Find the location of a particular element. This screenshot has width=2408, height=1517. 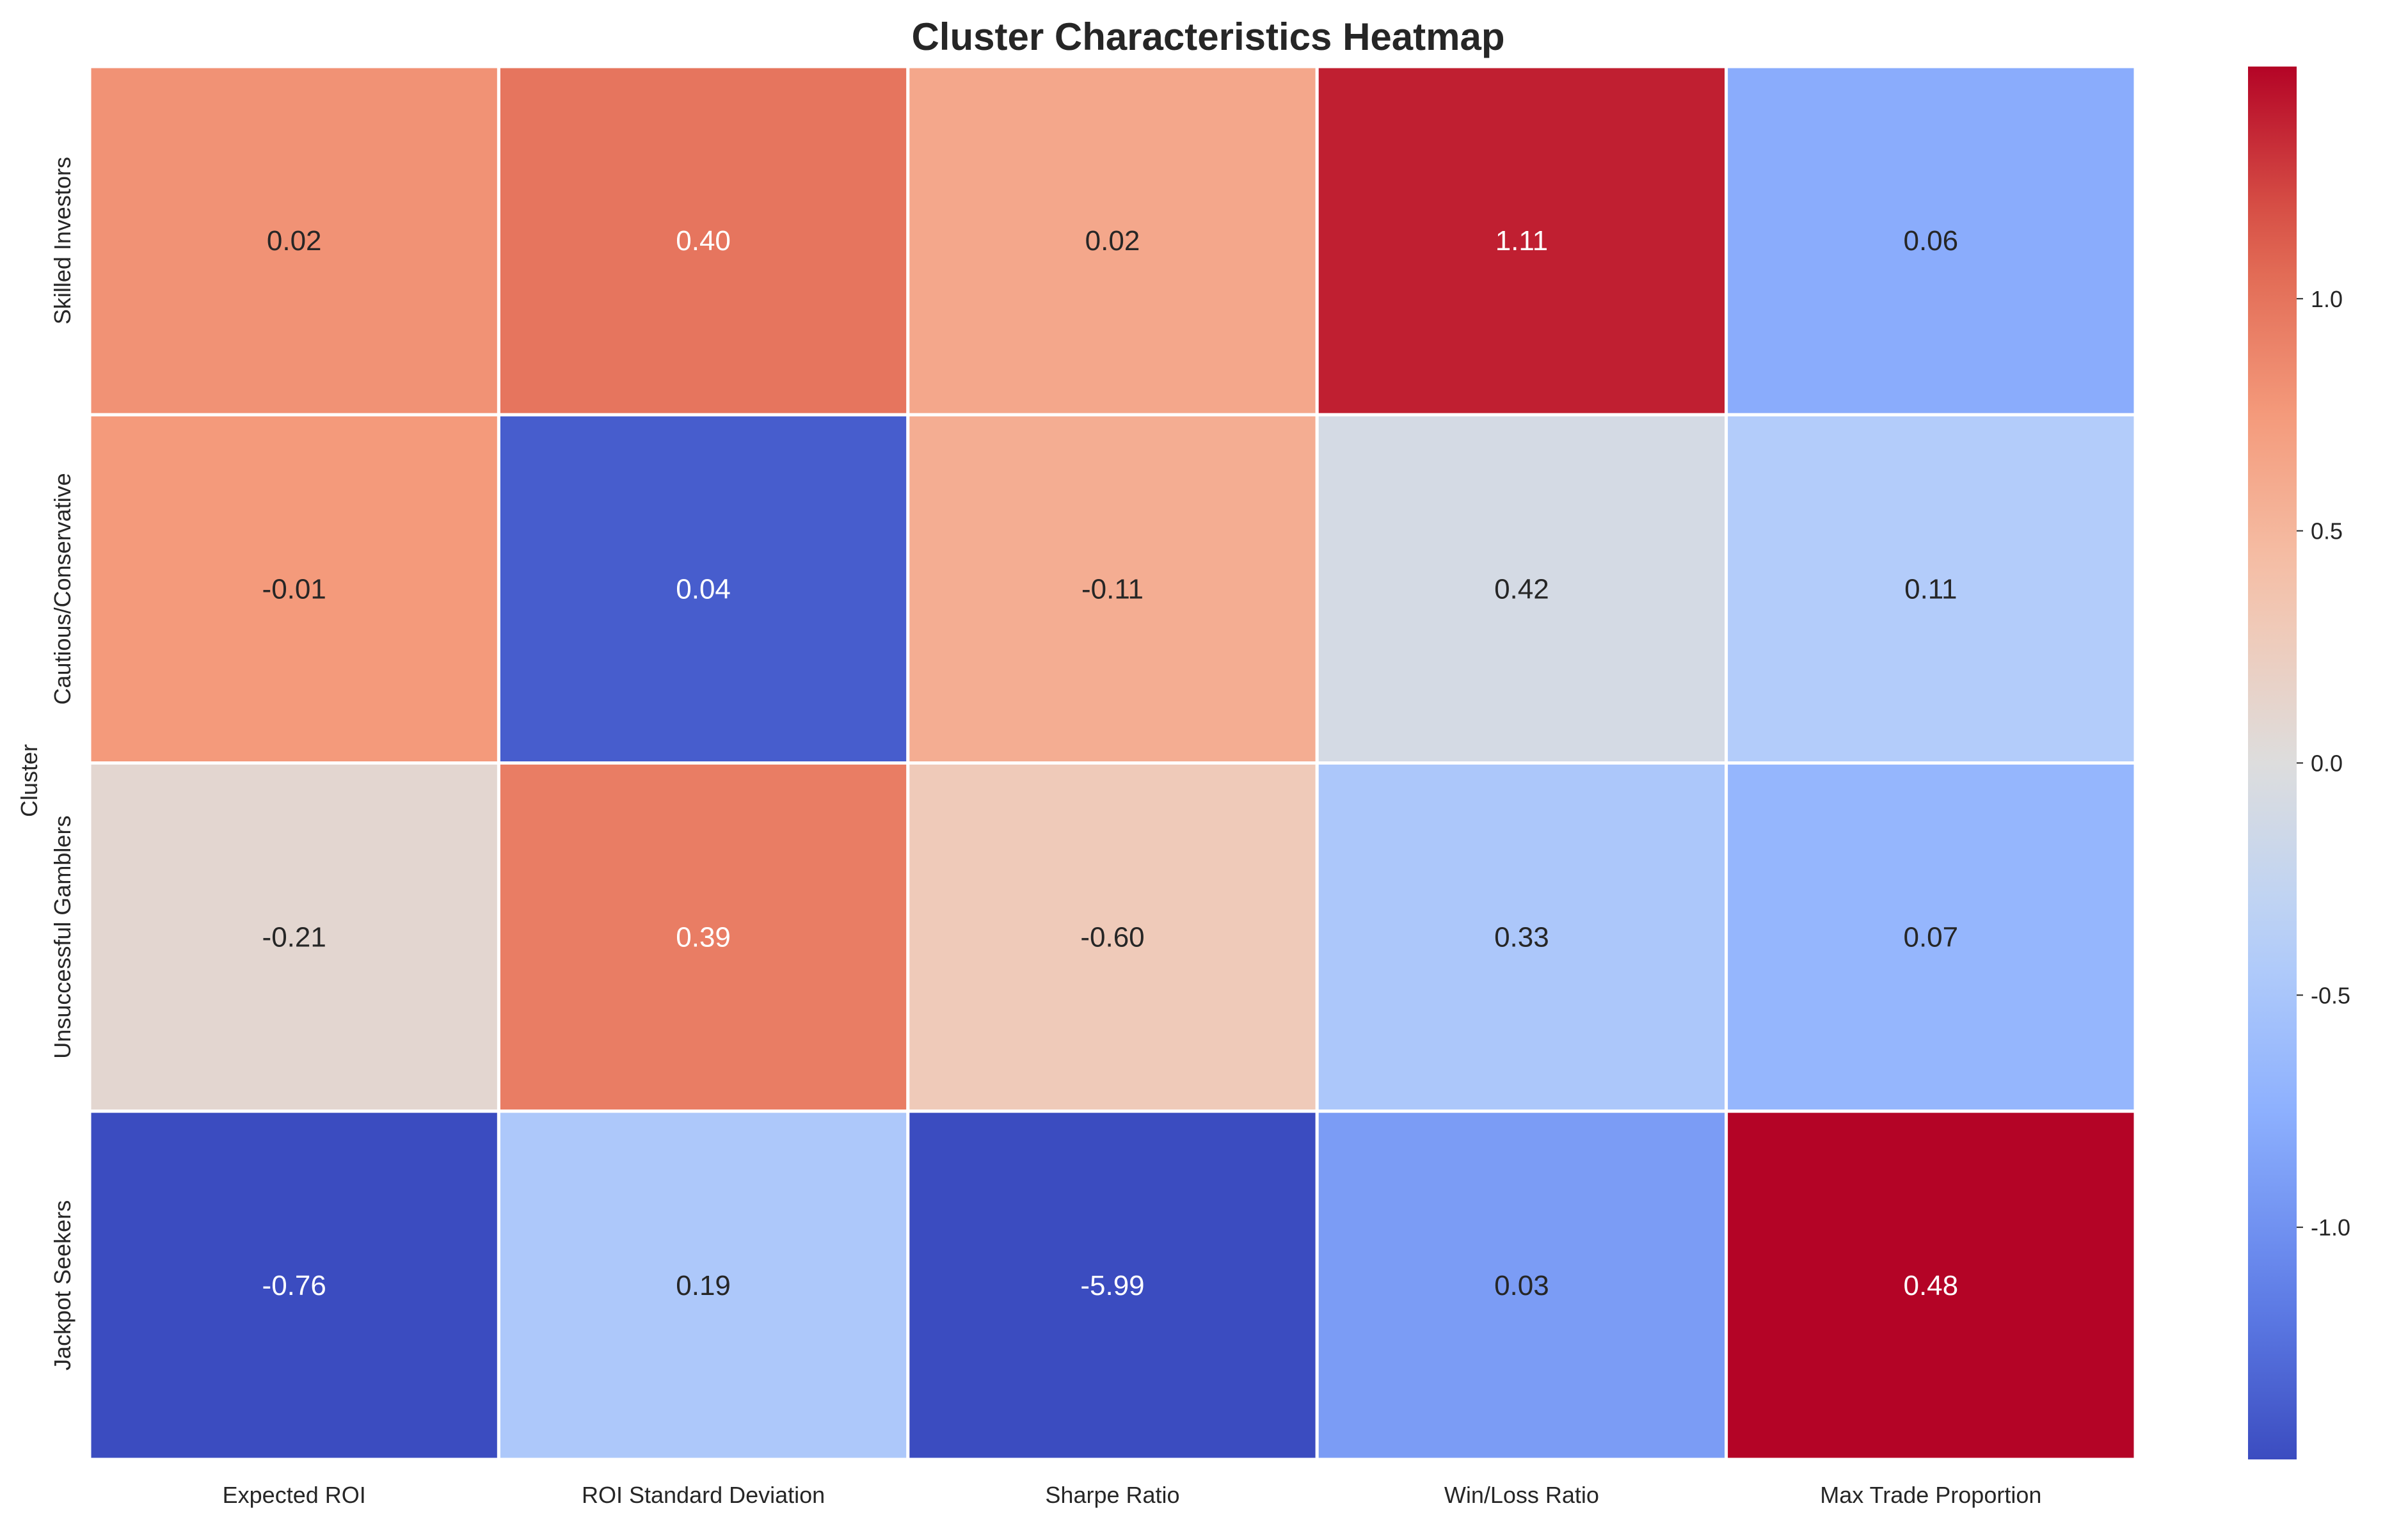

heatmap-cell-label: -0.76 is located at coordinates (294, 1285).